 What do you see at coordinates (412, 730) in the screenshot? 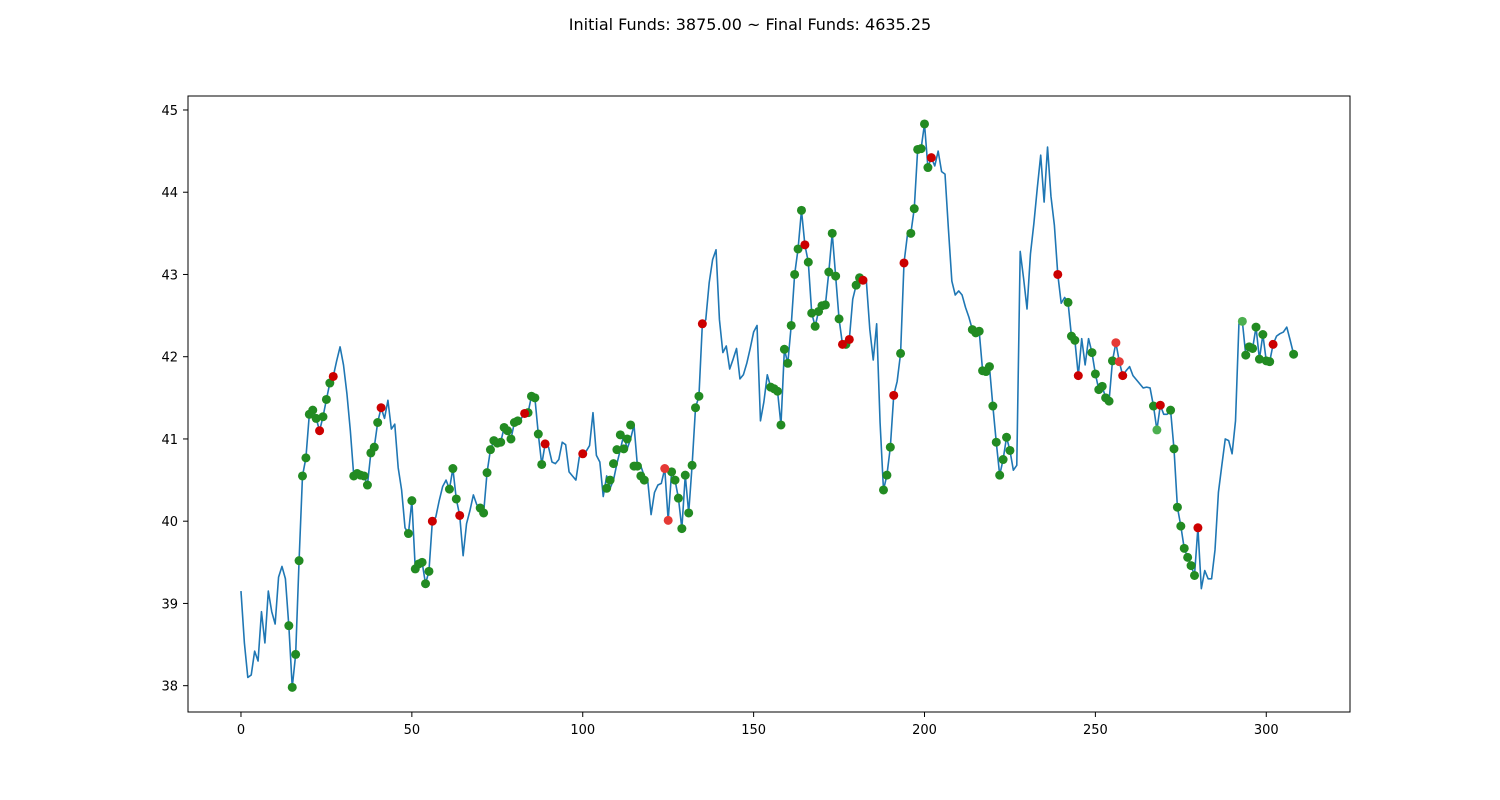
I see `x-tick-label: 50` at bounding box center [412, 730].